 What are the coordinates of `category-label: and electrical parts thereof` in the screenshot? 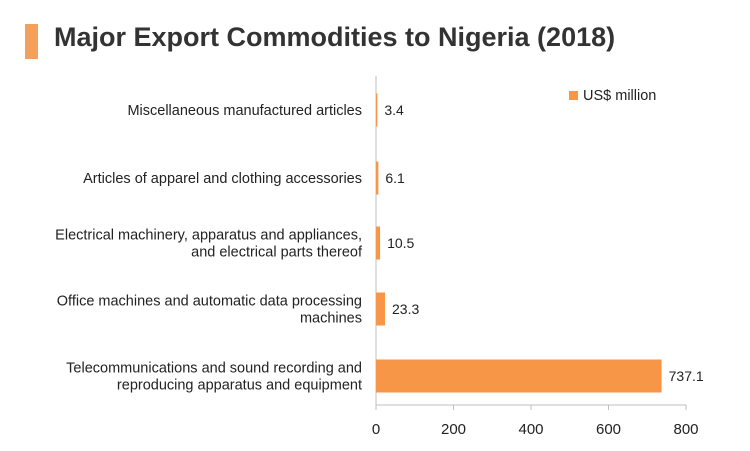 It's located at (277, 253).